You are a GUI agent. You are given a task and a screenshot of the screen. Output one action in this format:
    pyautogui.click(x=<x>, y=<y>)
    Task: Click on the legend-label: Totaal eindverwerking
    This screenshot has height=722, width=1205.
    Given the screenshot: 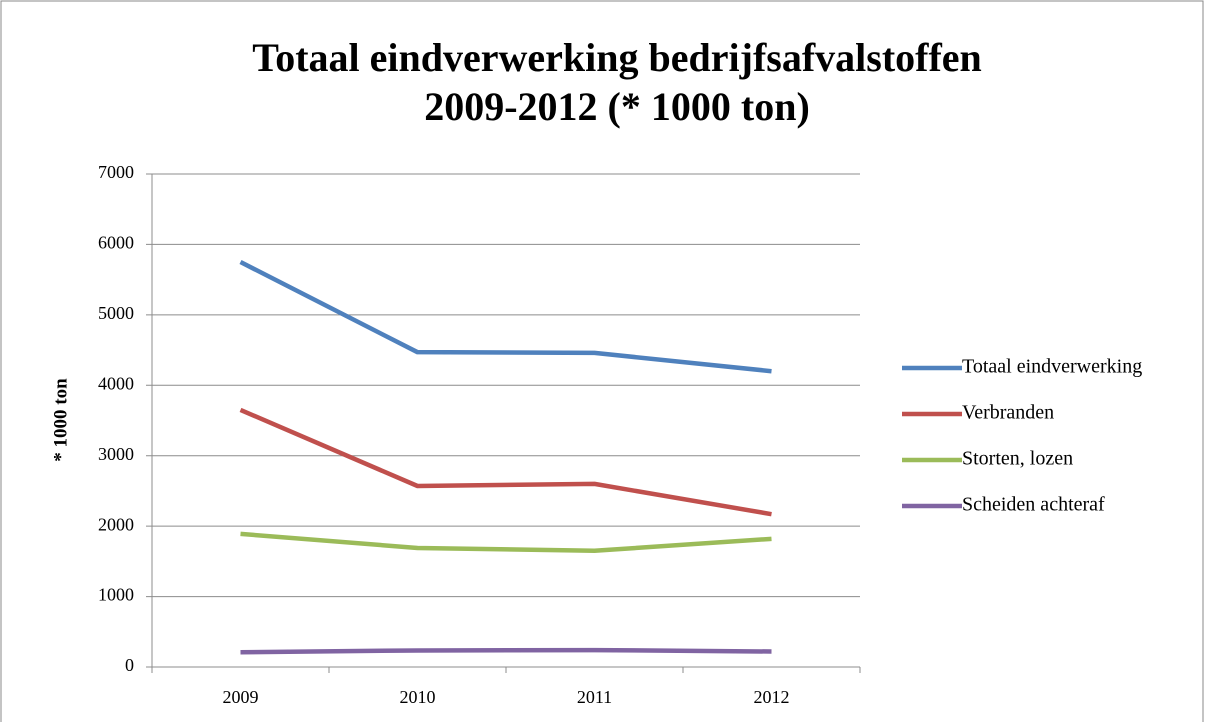 What is the action you would take?
    pyautogui.click(x=1052, y=367)
    